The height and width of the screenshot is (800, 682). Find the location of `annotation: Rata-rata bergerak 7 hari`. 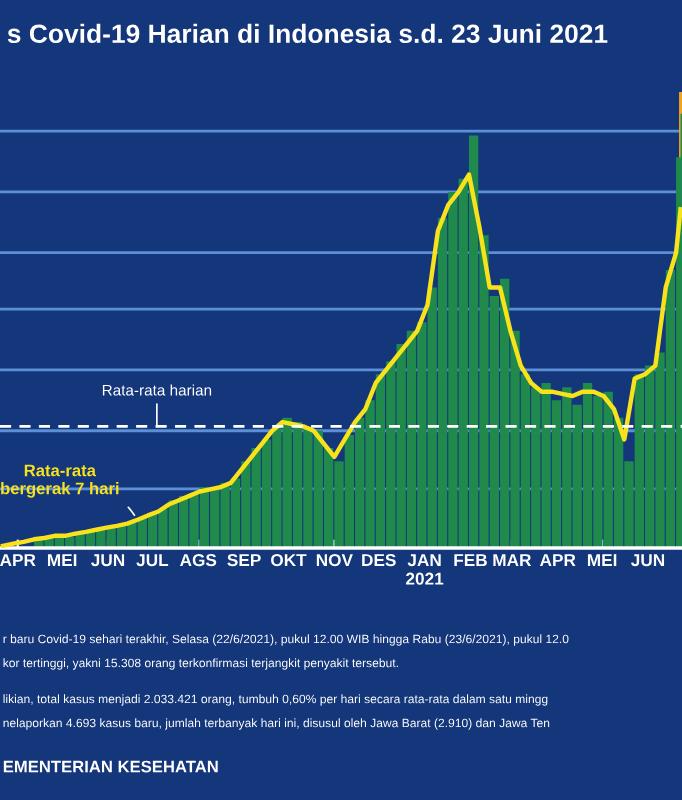

annotation: Rata-rata bergerak 7 hari is located at coordinates (60, 481).